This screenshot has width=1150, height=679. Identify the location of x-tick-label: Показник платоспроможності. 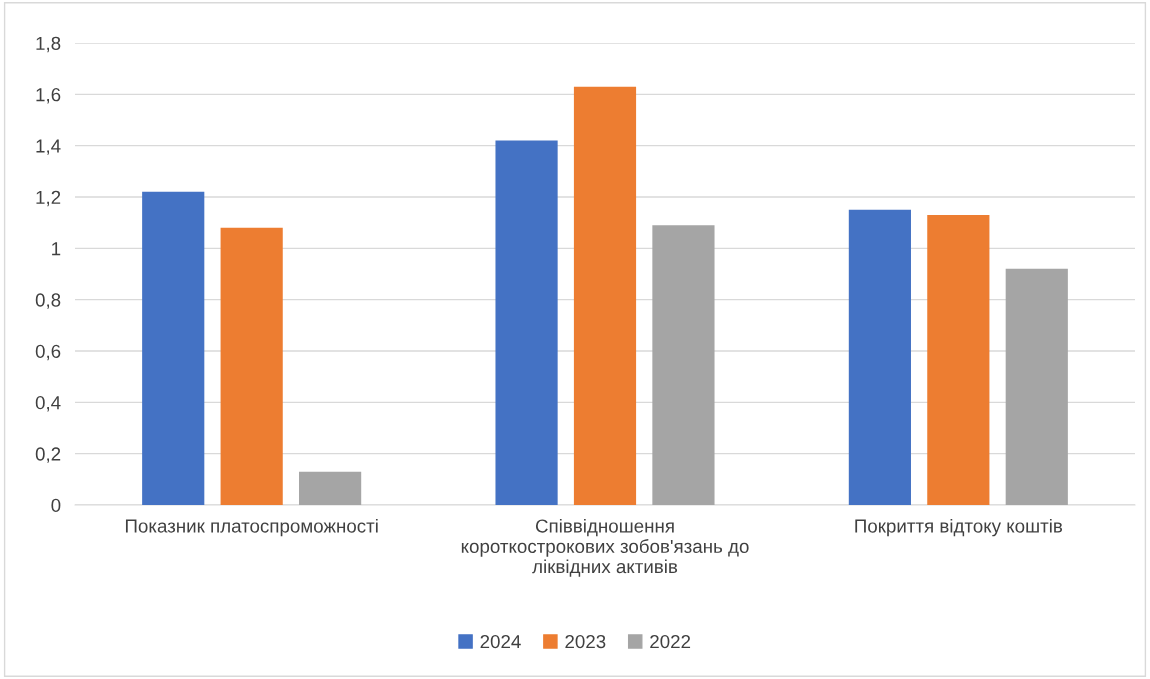
(251, 527).